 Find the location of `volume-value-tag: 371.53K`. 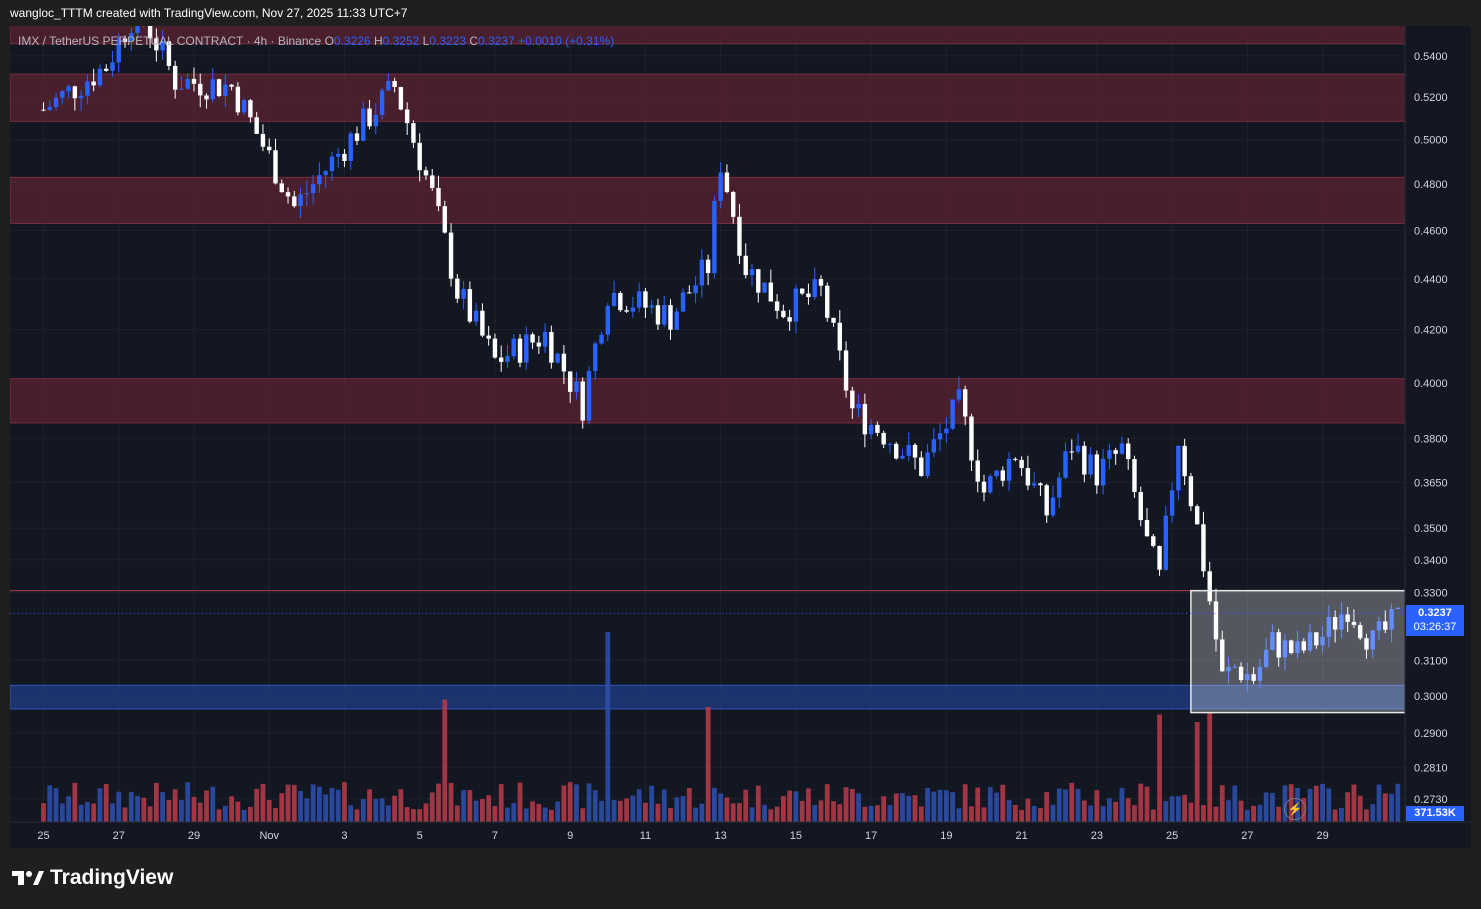

volume-value-tag: 371.53K is located at coordinates (1435, 813).